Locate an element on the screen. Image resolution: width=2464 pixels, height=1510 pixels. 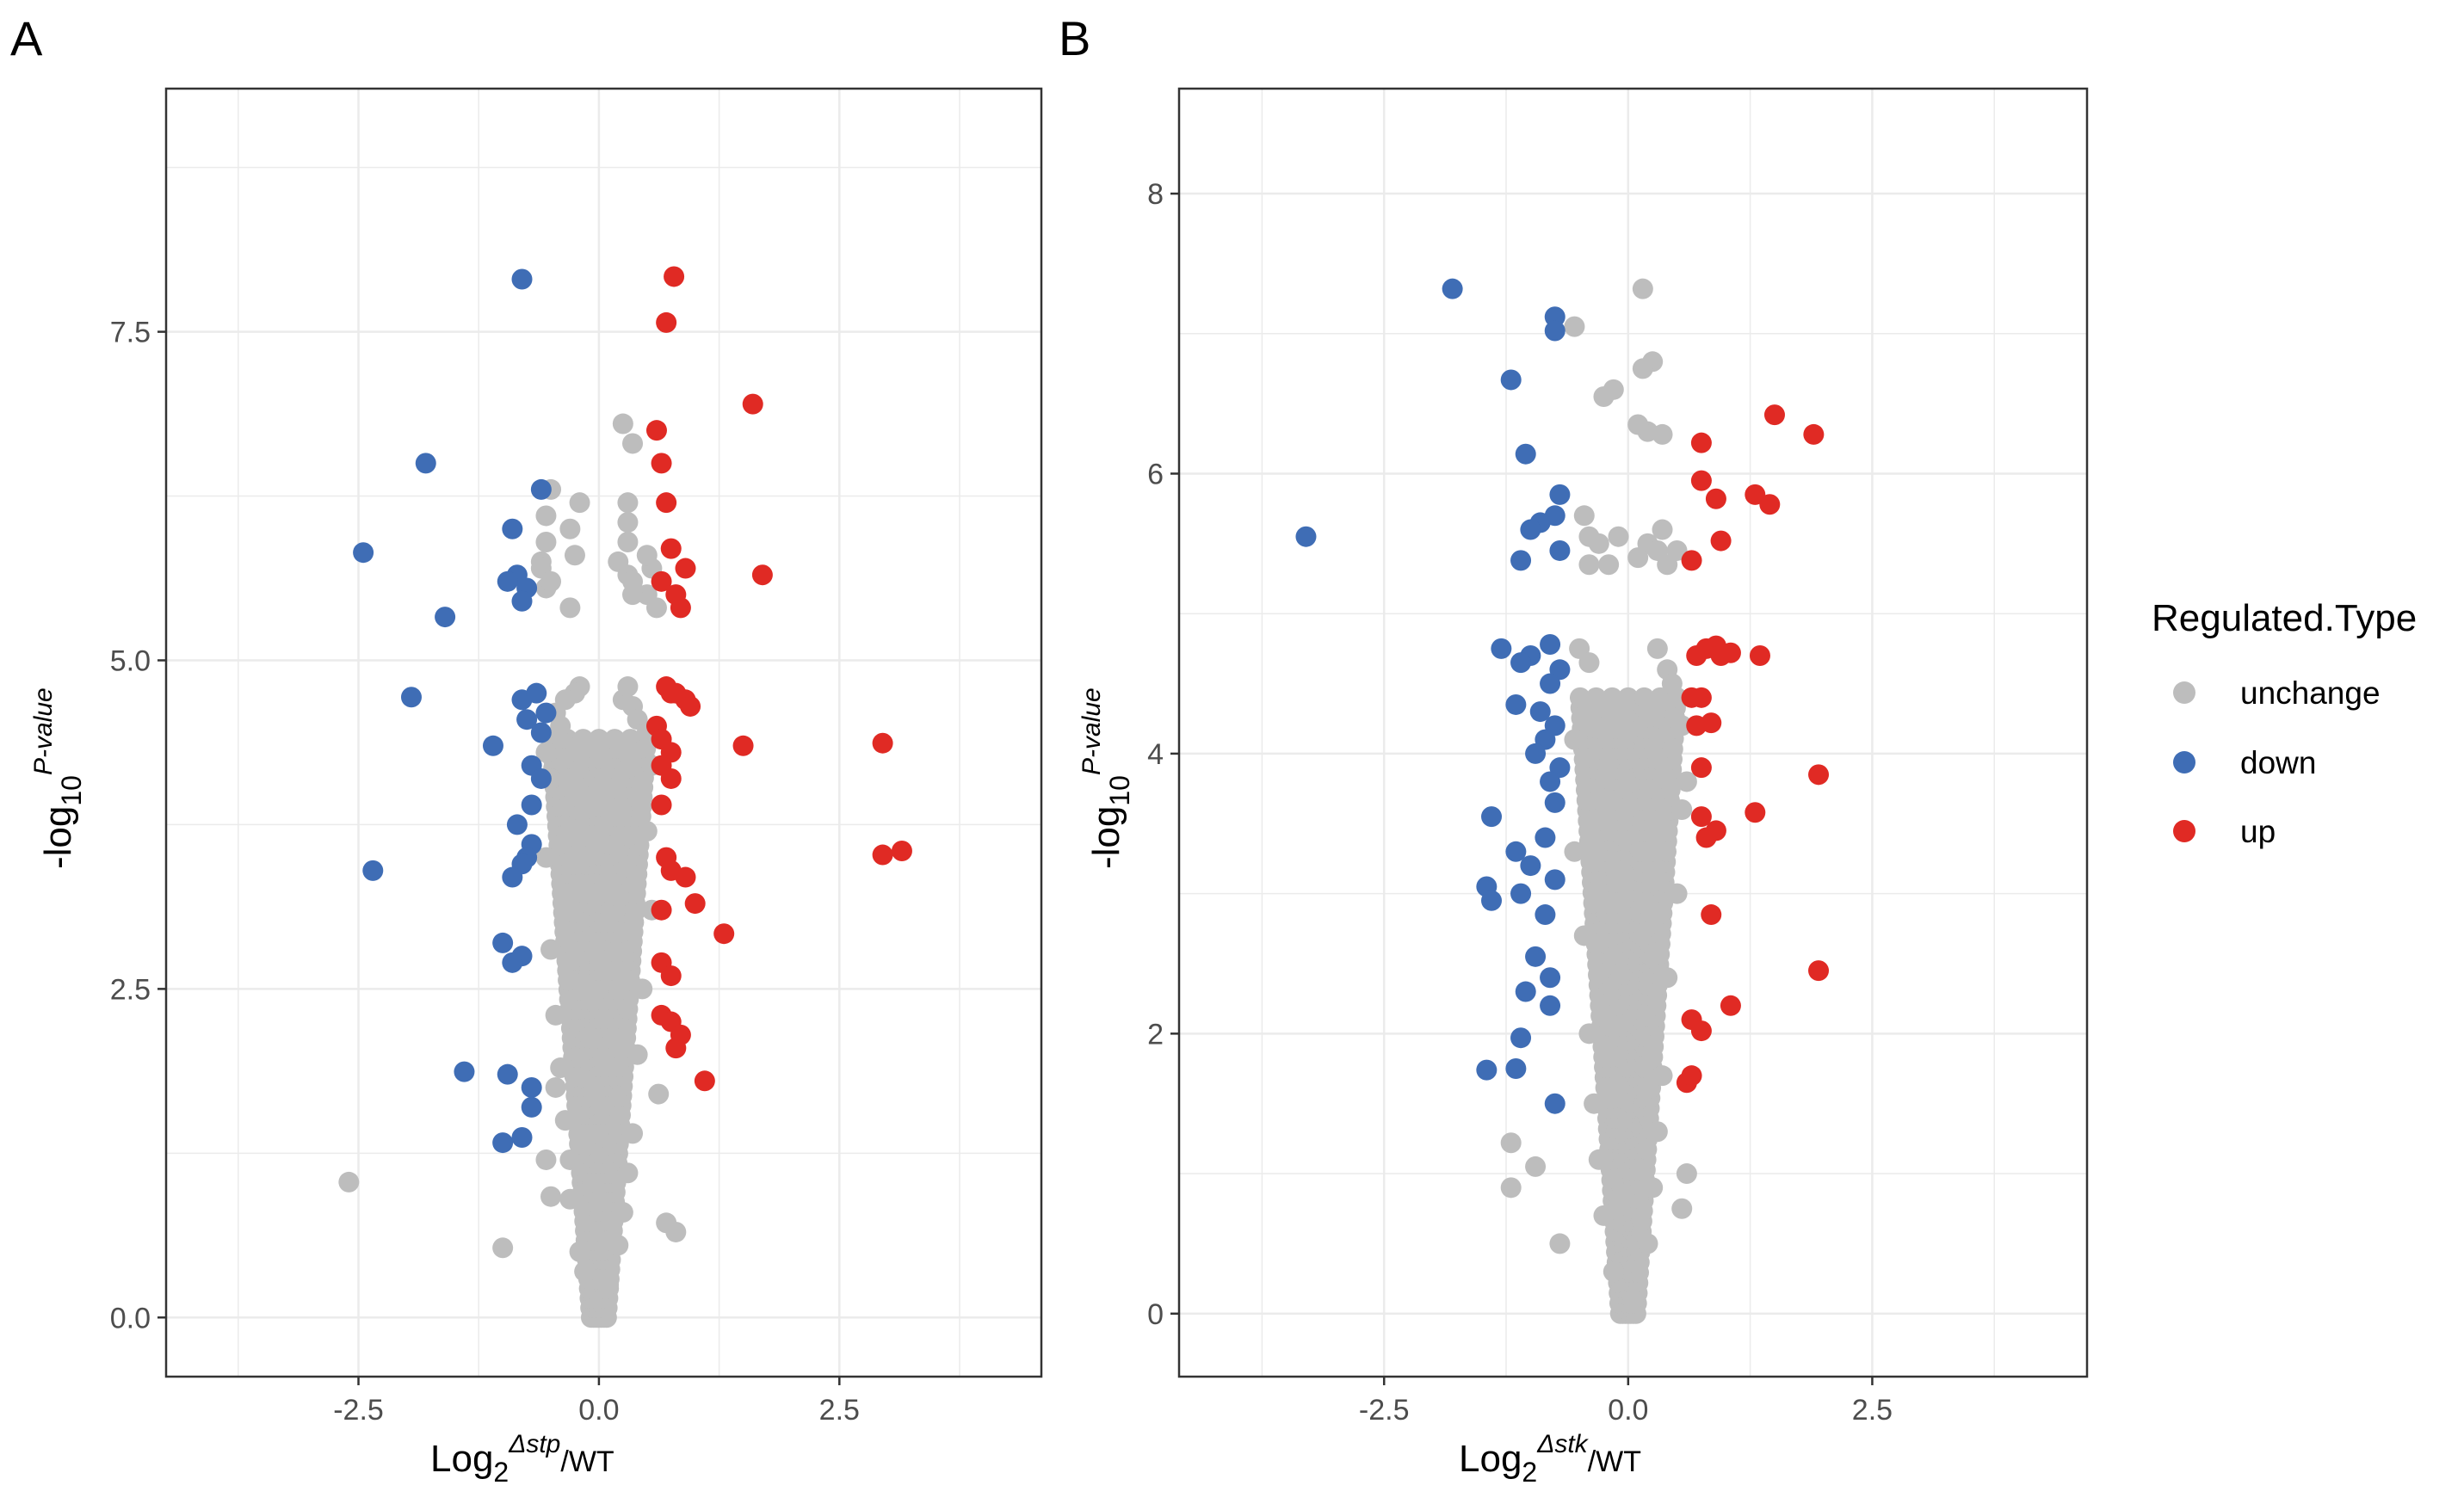
legend-entry-down: down is located at coordinates (2244, 762).